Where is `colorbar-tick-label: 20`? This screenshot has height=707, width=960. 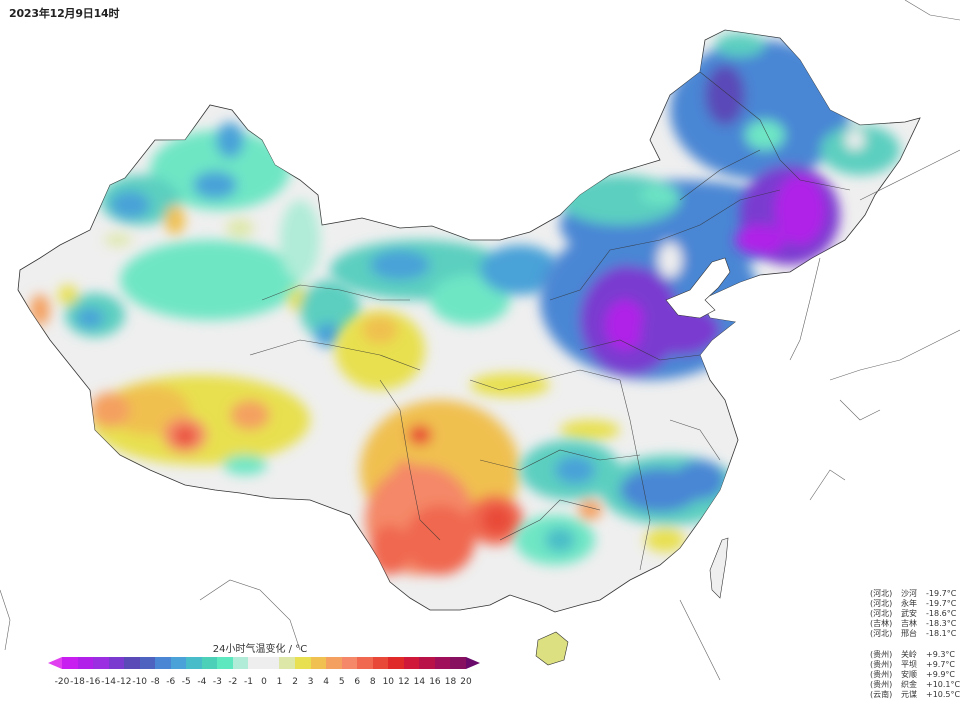
colorbar-tick-label: 20 is located at coordinates (466, 682).